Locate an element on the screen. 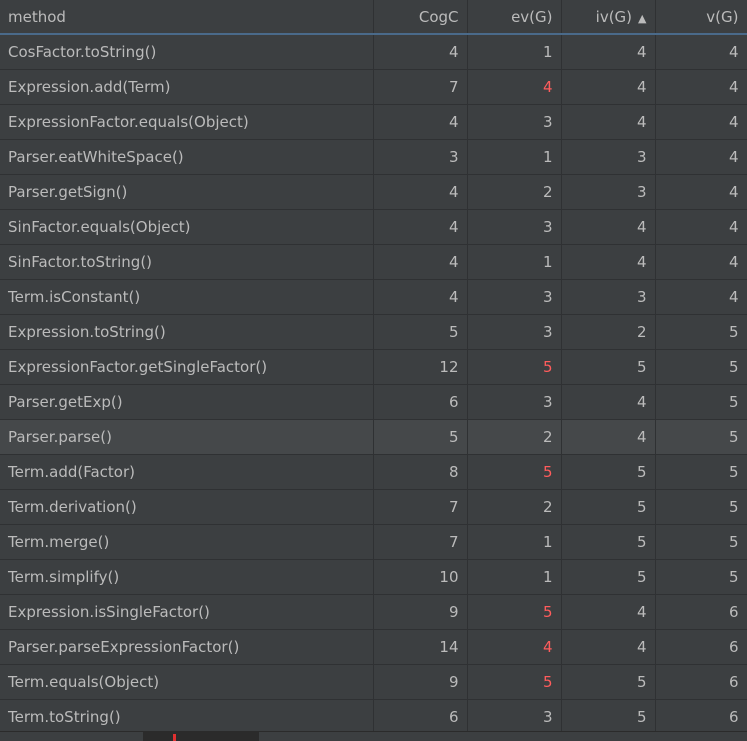 Image resolution: width=747 pixels, height=741 pixels. method-cell: Parser.getSign() is located at coordinates (187, 192).